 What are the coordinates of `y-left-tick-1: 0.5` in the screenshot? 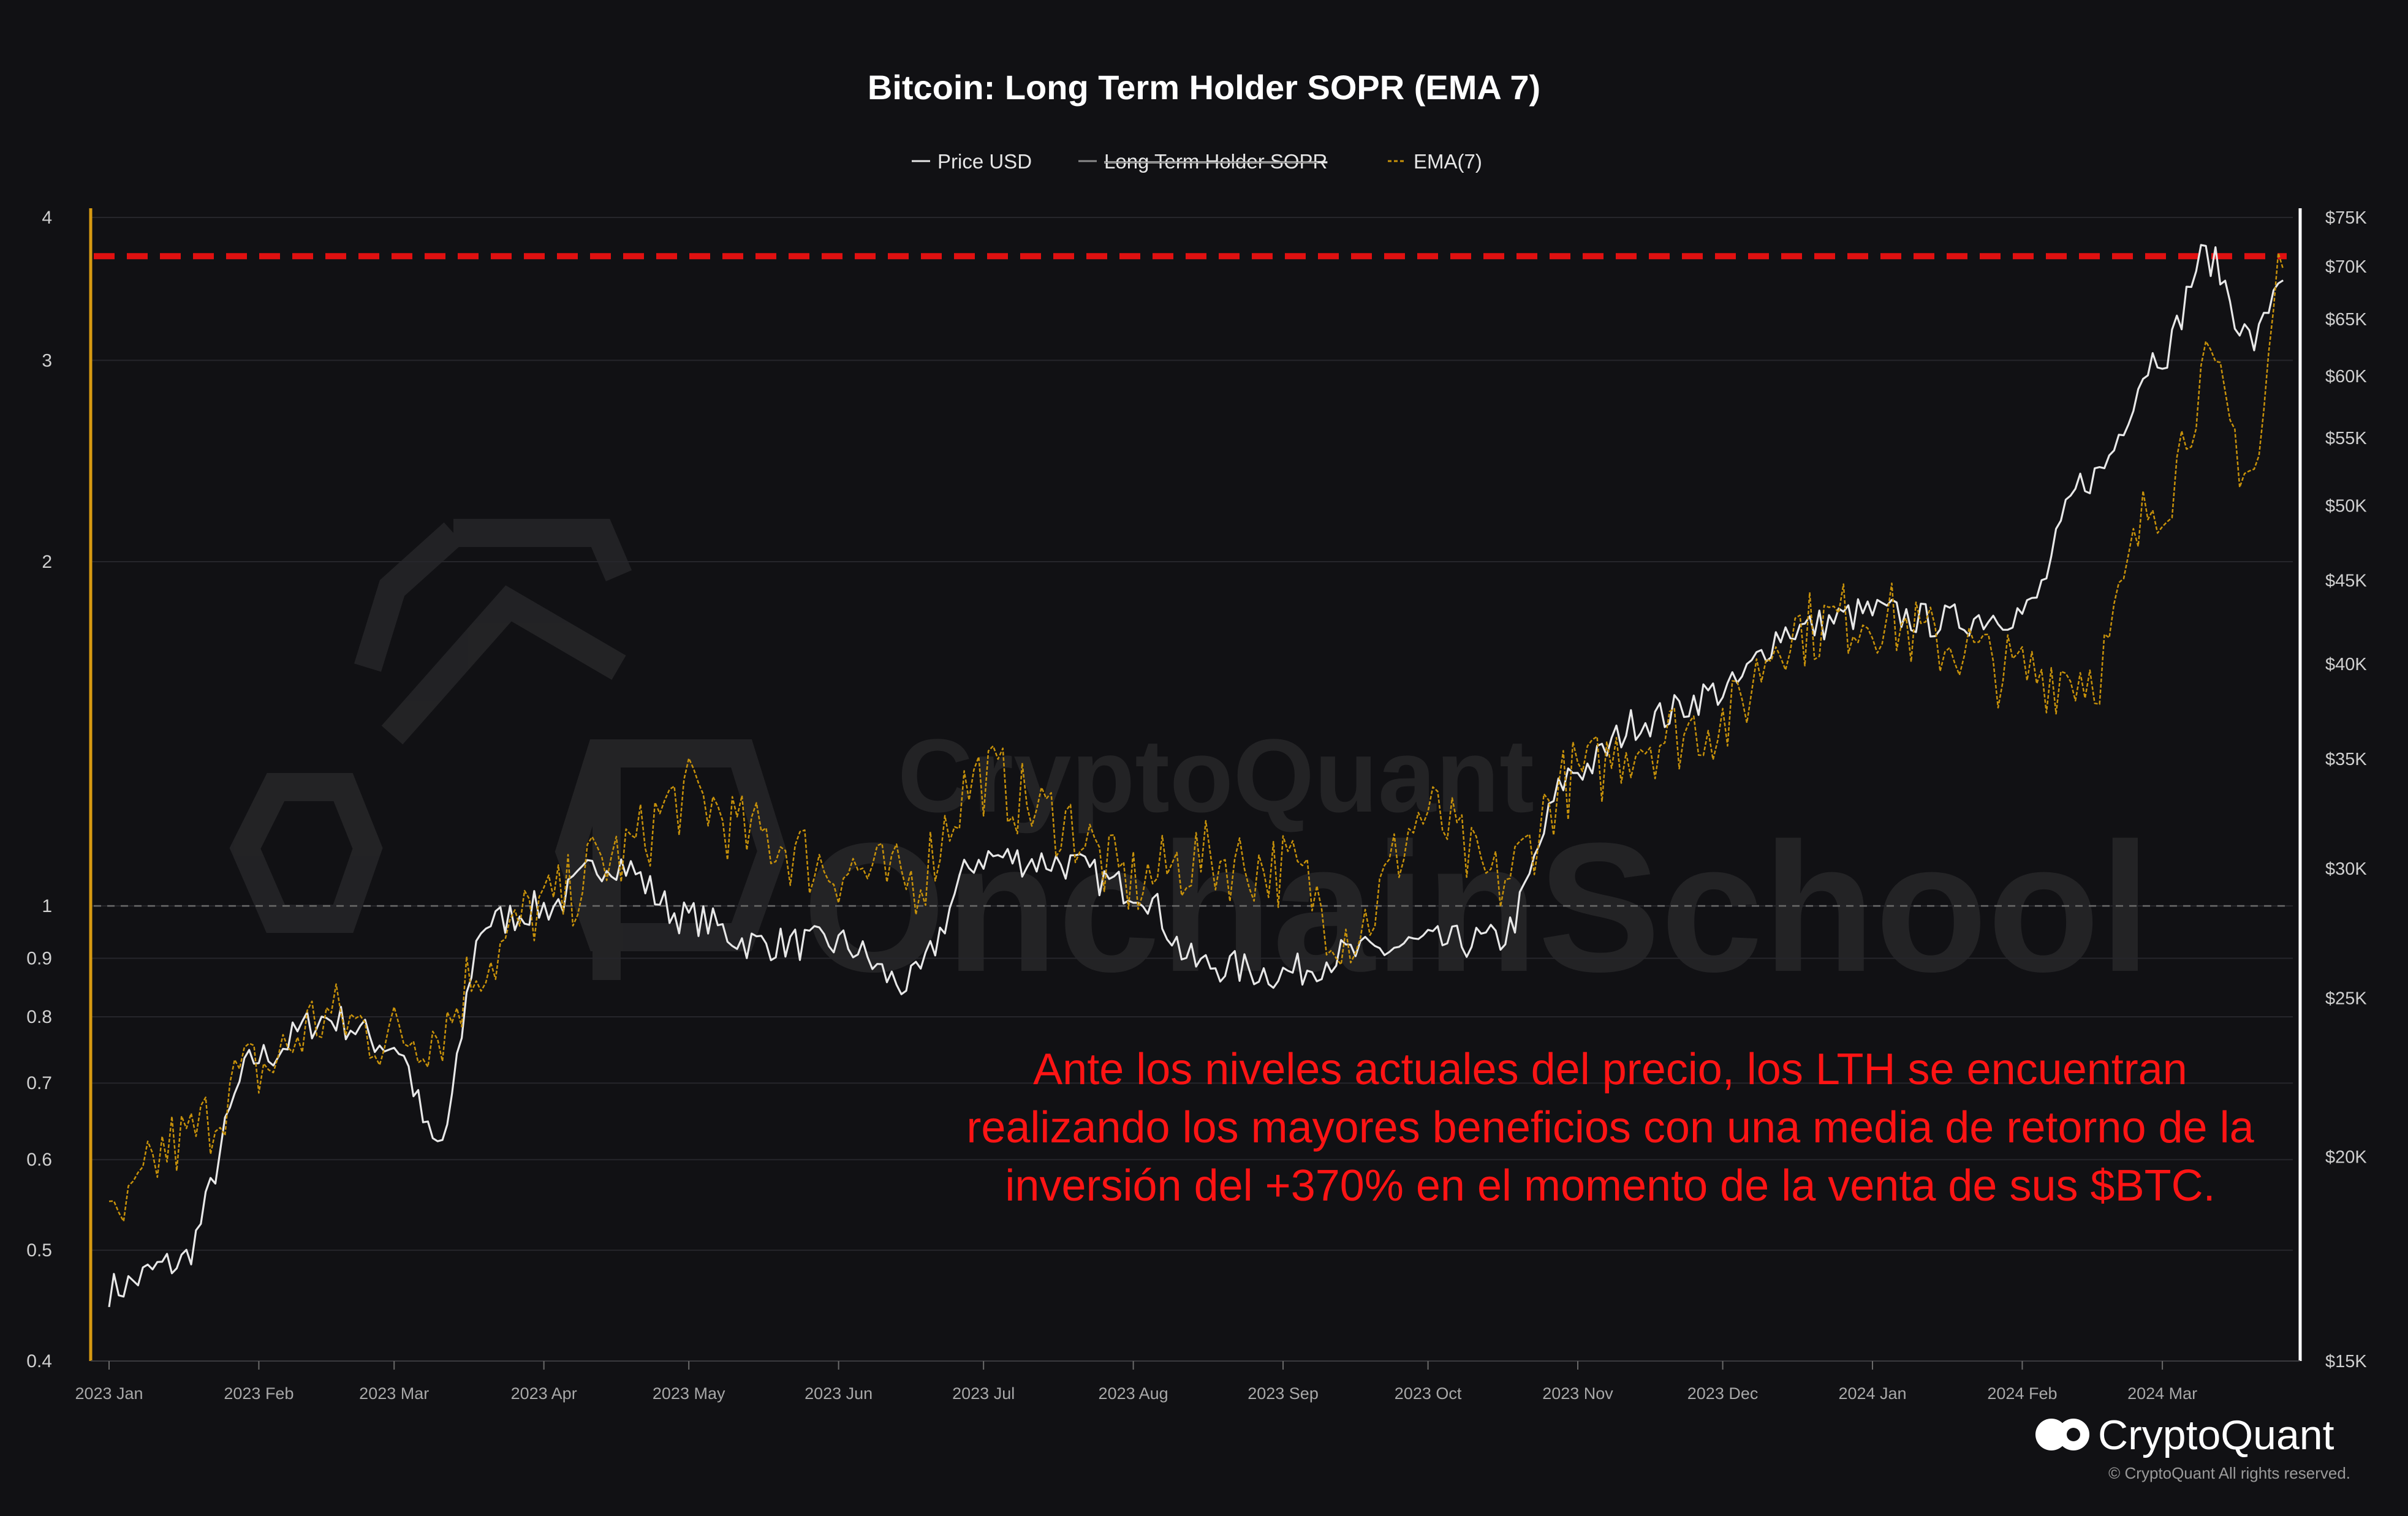 It's located at (39, 1250).